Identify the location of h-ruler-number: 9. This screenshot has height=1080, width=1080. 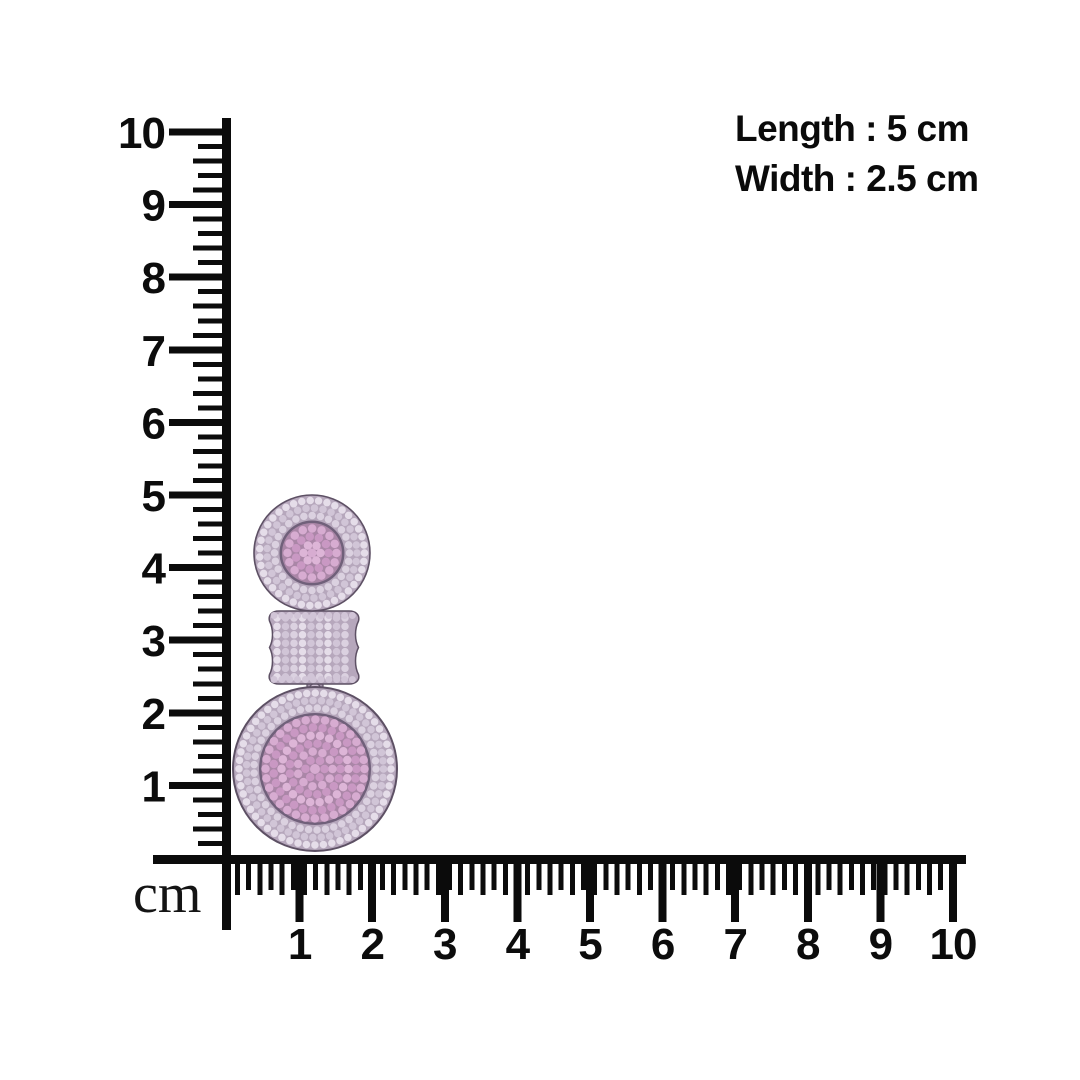
(880, 944).